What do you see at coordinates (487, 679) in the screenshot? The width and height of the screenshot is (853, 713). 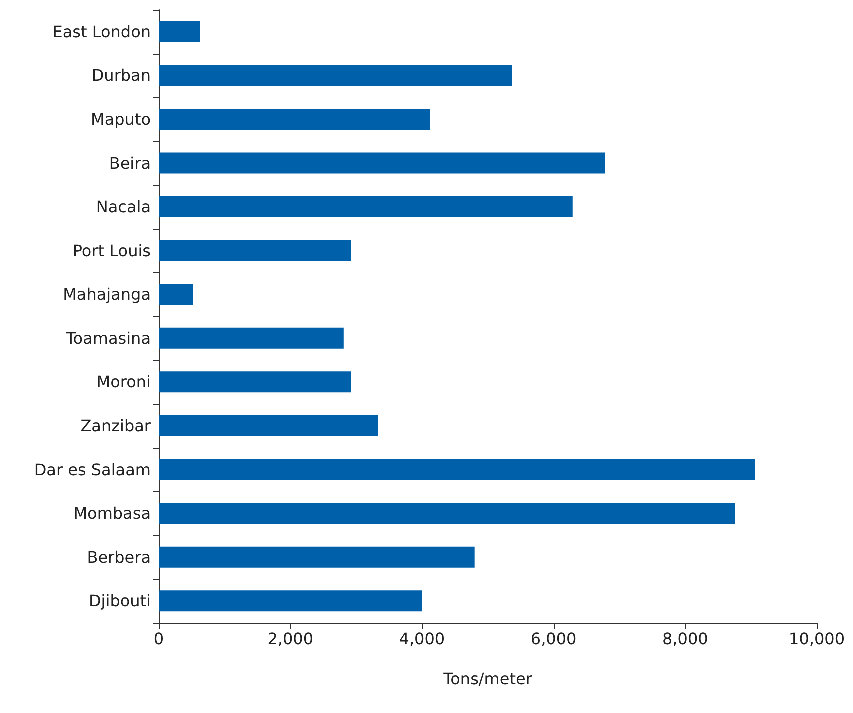 I see `x-axis-title: Tons/meter` at bounding box center [487, 679].